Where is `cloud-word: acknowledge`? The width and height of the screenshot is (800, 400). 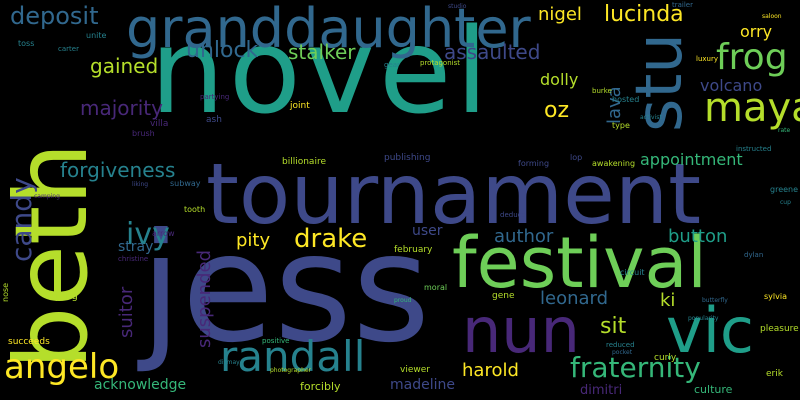 cloud-word: acknowledge is located at coordinates (140, 385).